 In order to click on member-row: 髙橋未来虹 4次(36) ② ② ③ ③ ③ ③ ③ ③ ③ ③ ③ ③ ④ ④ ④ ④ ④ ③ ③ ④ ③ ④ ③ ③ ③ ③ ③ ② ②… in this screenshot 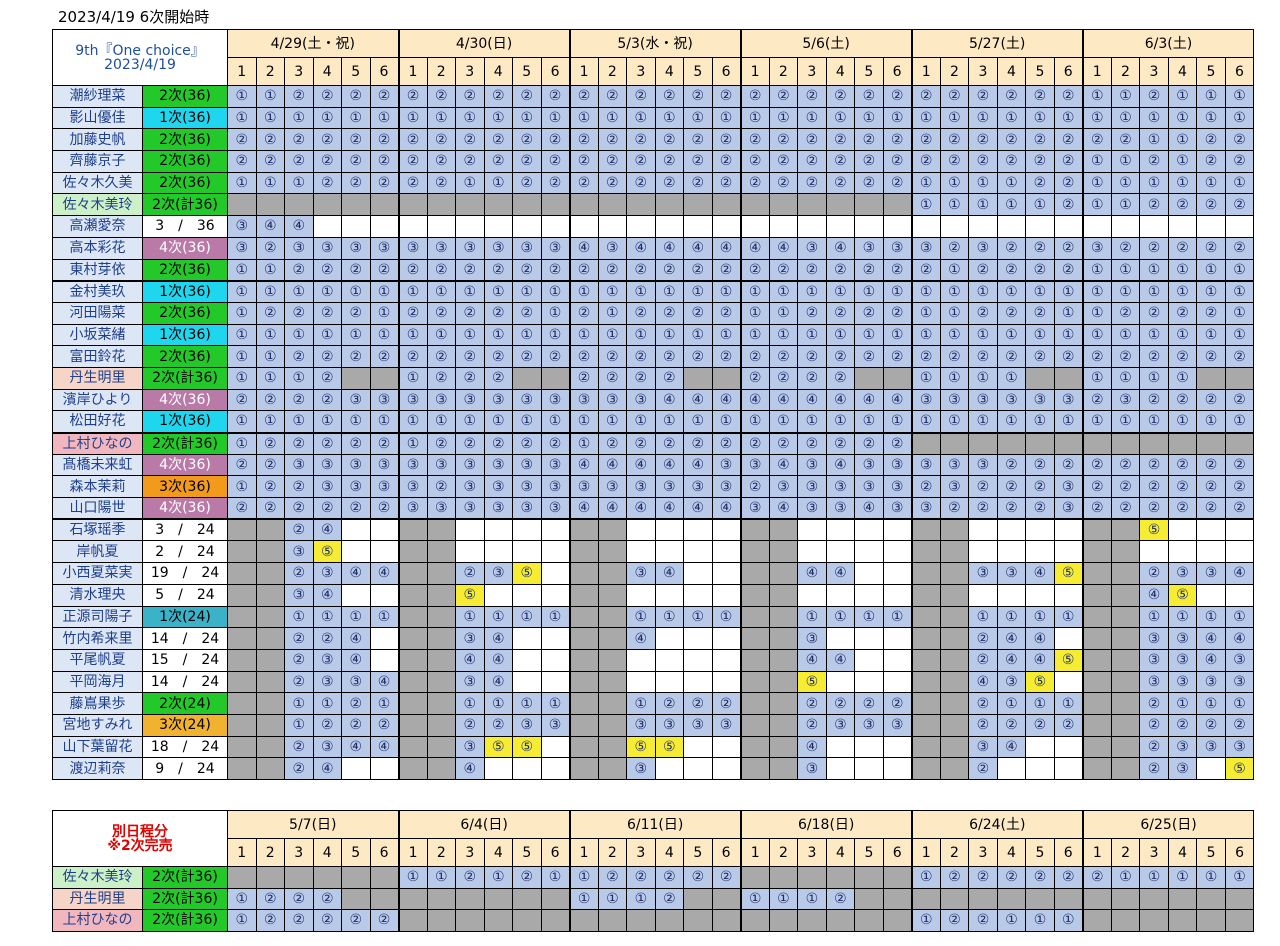, I will do `click(653, 465)`.